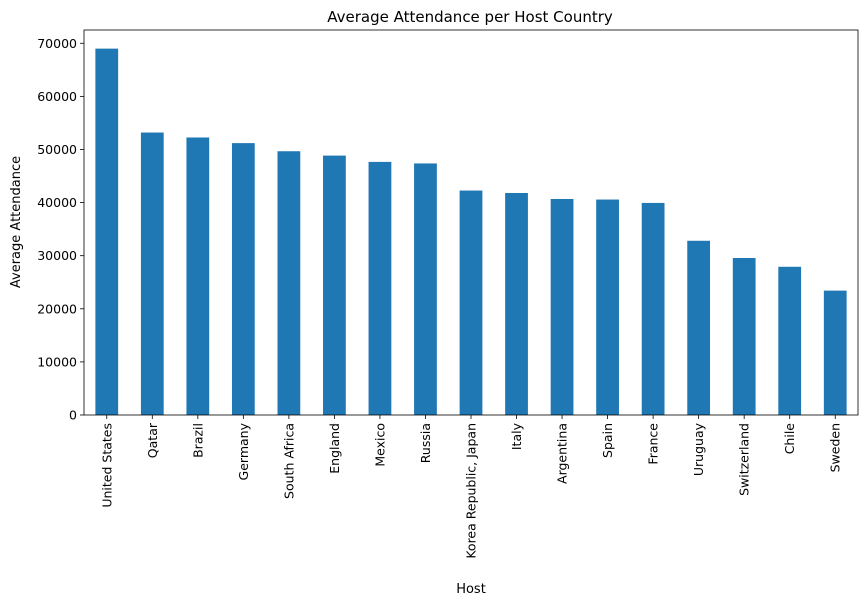  I want to click on x-tick-label: Korea Republic, Japan, so click(471, 491).